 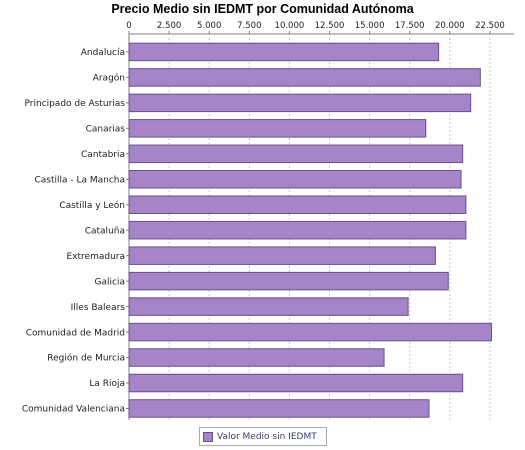 I want to click on category-label: Andalucía, so click(x=103, y=53).